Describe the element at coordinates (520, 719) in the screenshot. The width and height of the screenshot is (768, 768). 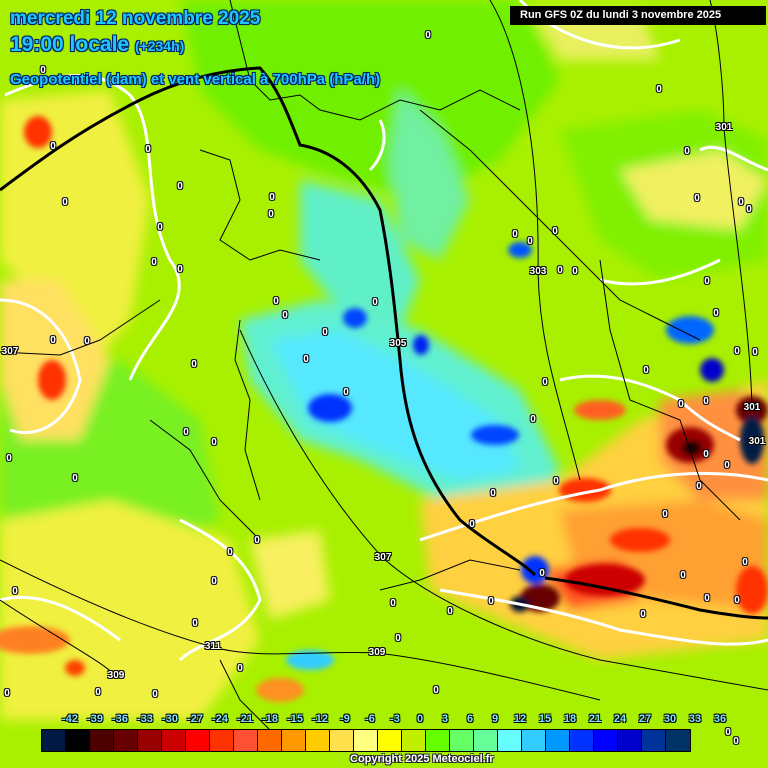
I see `color-scale-label: 12` at that location.